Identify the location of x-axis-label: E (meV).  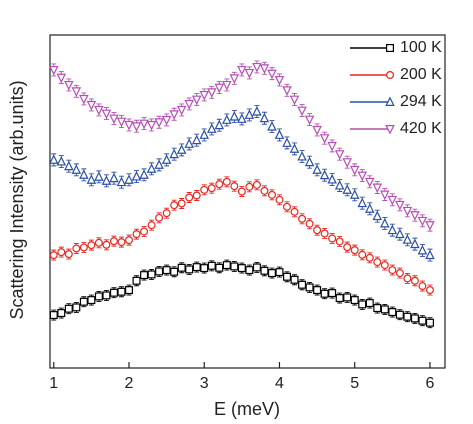
(247, 409).